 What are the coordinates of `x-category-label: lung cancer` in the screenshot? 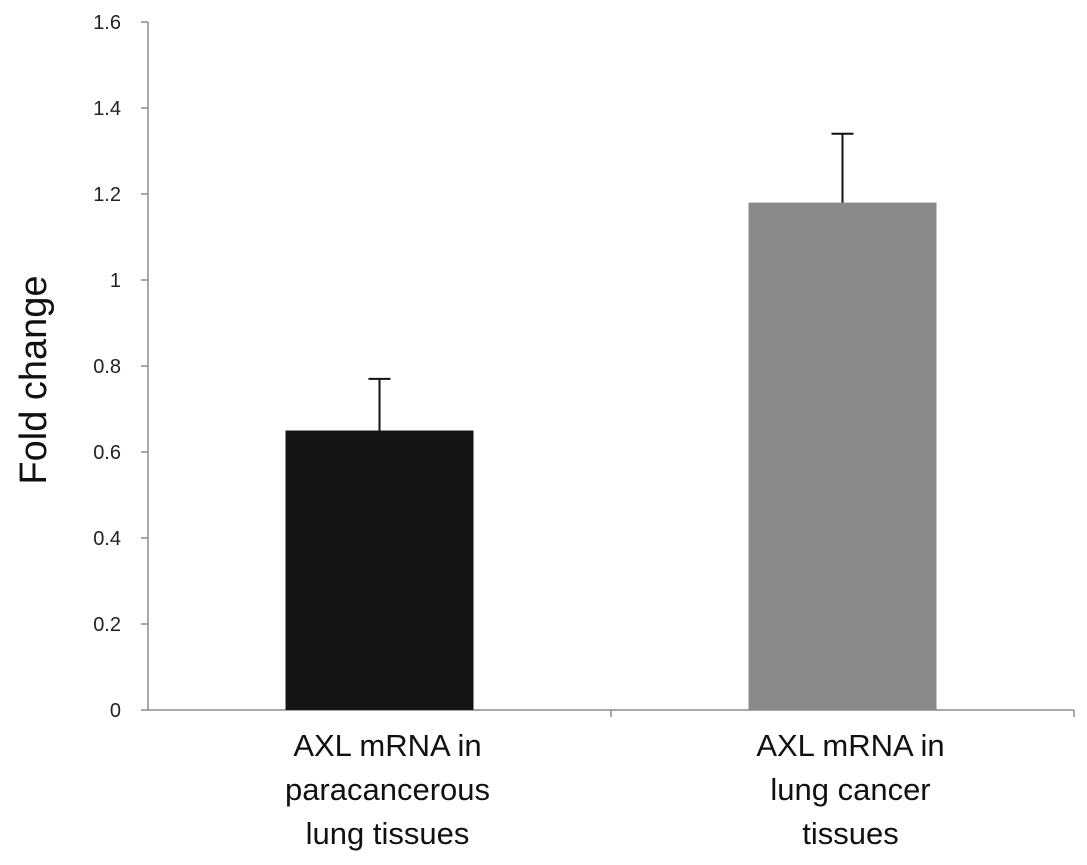 It's located at (850, 789).